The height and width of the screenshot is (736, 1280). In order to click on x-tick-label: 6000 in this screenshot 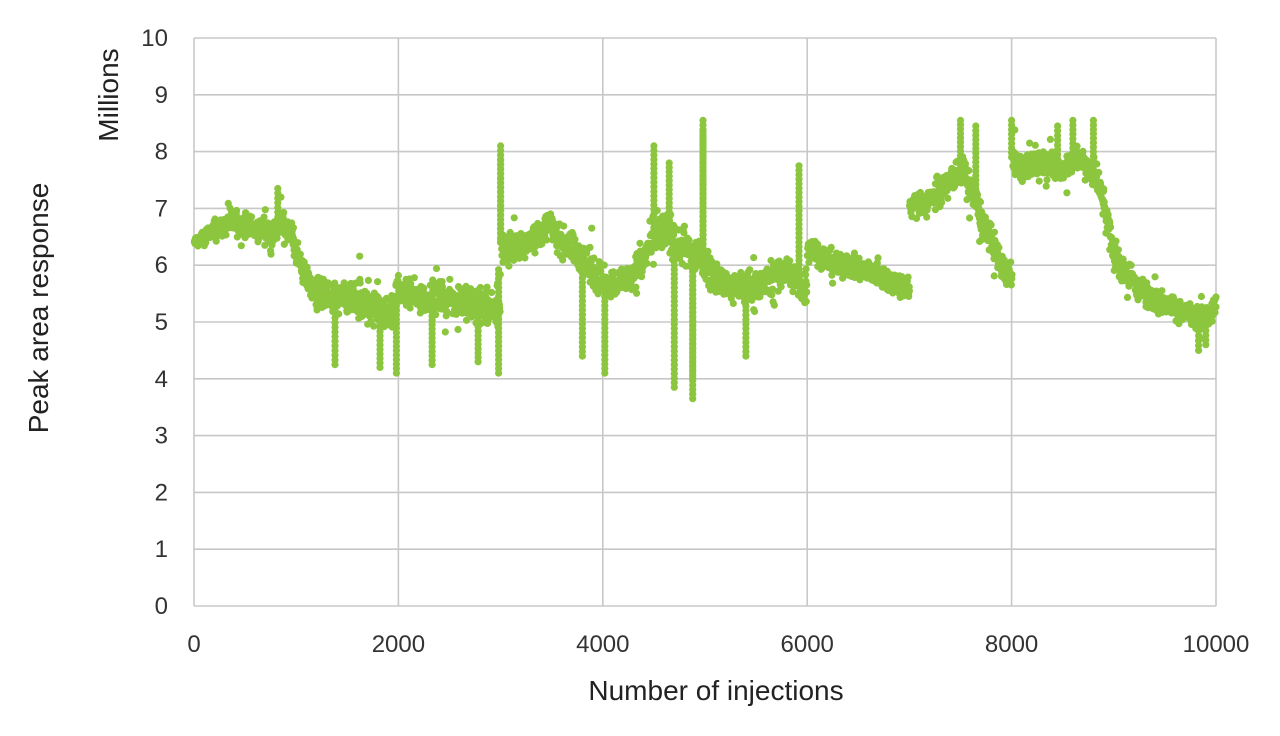, I will do `click(807, 644)`.